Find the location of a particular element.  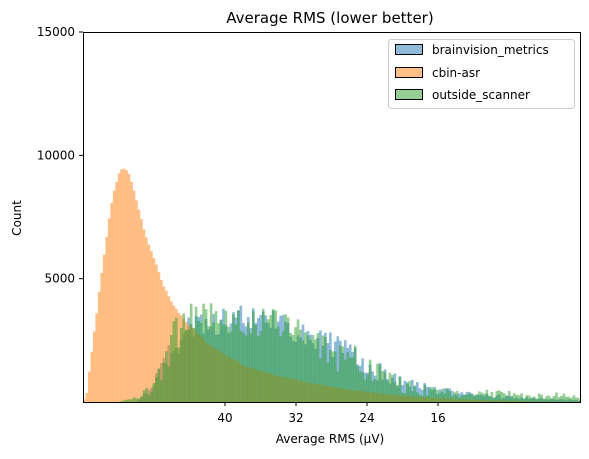

legend-entry-brainvision-metrics: brainvision_metrics is located at coordinates (472, 50).